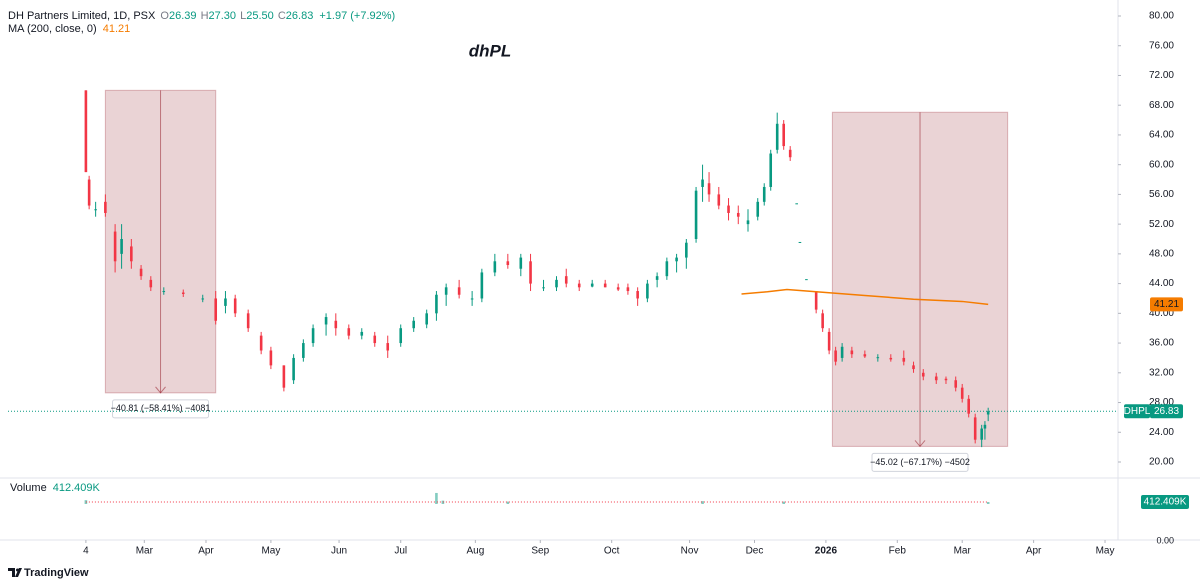 The width and height of the screenshot is (1200, 584). Describe the element at coordinates (183, 16) in the screenshot. I see `ohlc-value: 26.39` at that location.